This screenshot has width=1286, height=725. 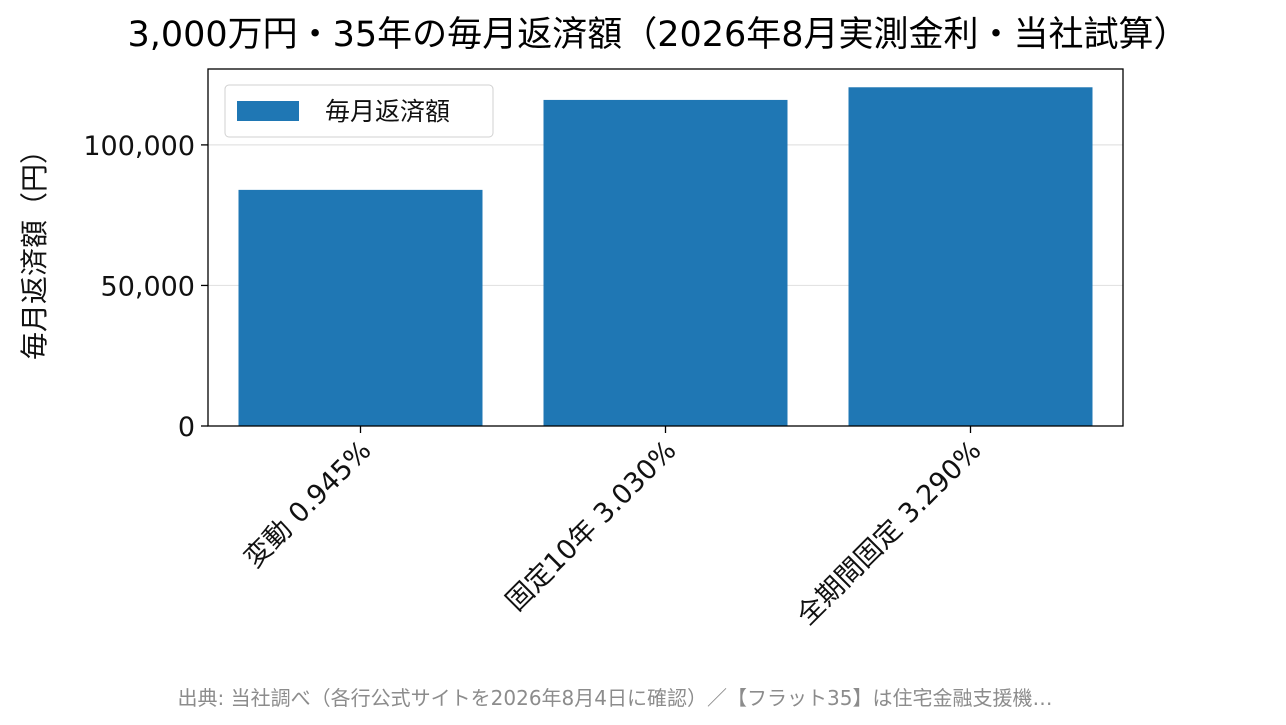 I want to click on x-tick-label: 変動 0.945%, so click(x=307, y=504).